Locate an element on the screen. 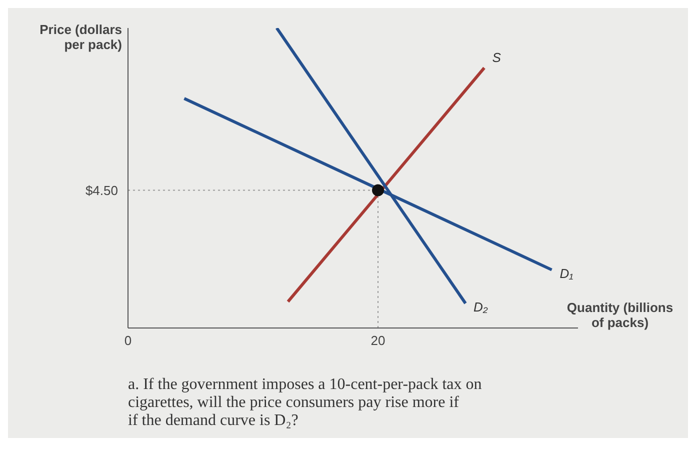 The width and height of the screenshot is (700, 470). series-label: D₂ is located at coordinates (481, 306).